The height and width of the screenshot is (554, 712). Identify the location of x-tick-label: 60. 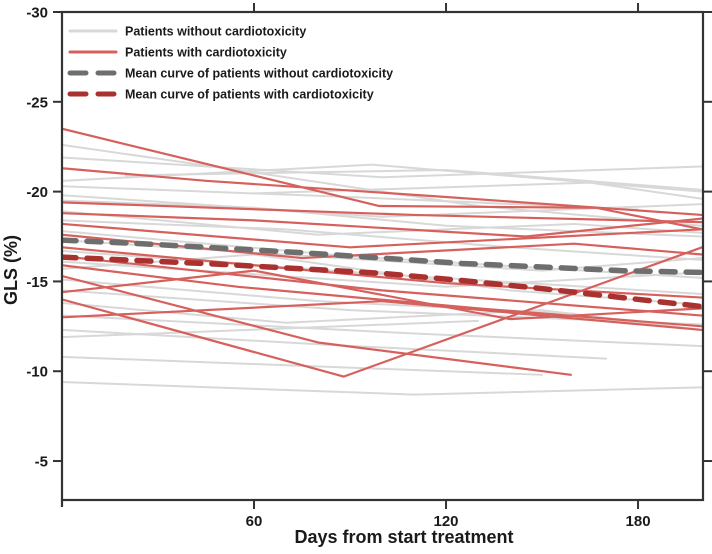
(254, 521).